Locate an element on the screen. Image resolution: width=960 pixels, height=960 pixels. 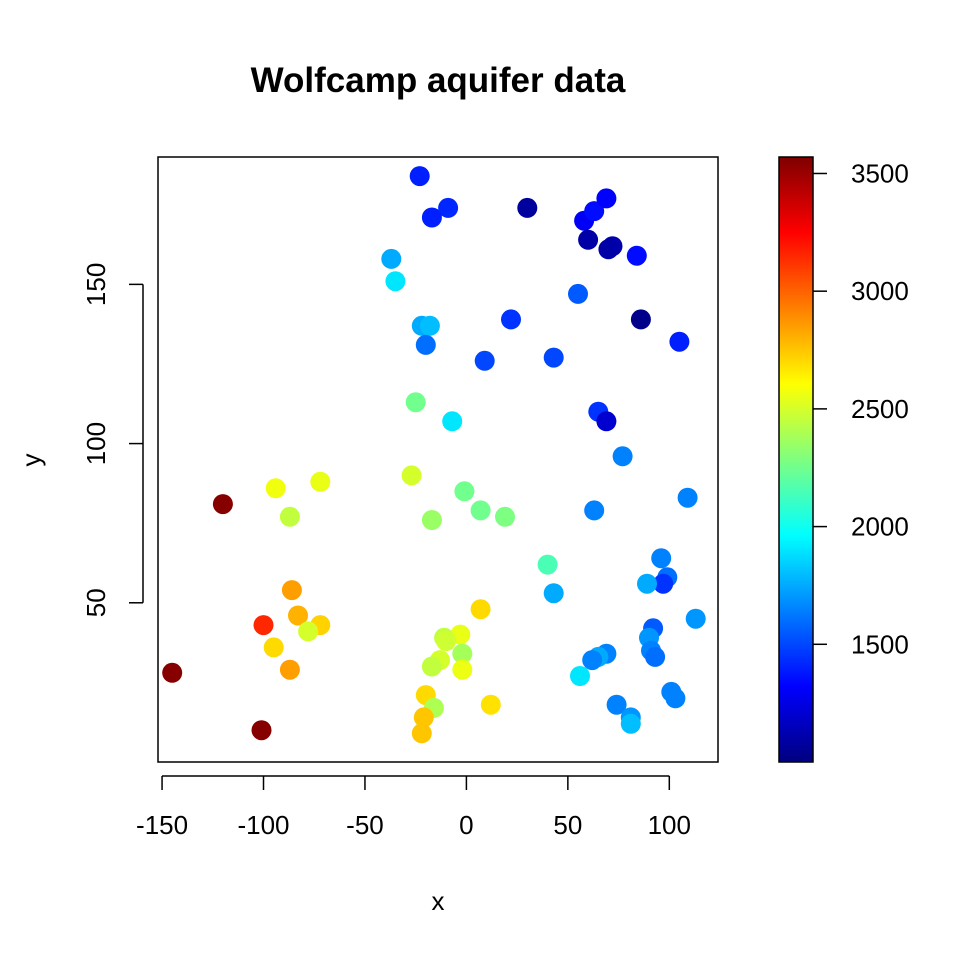
x-axis-label: x is located at coordinates (438, 901).